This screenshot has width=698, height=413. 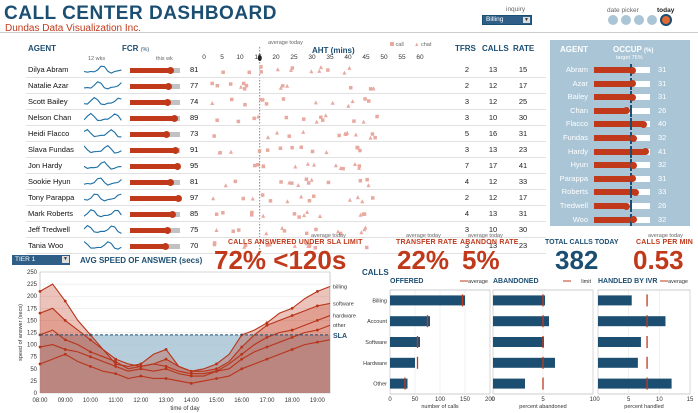 I want to click on asa-series-line, so click(x=185, y=350).